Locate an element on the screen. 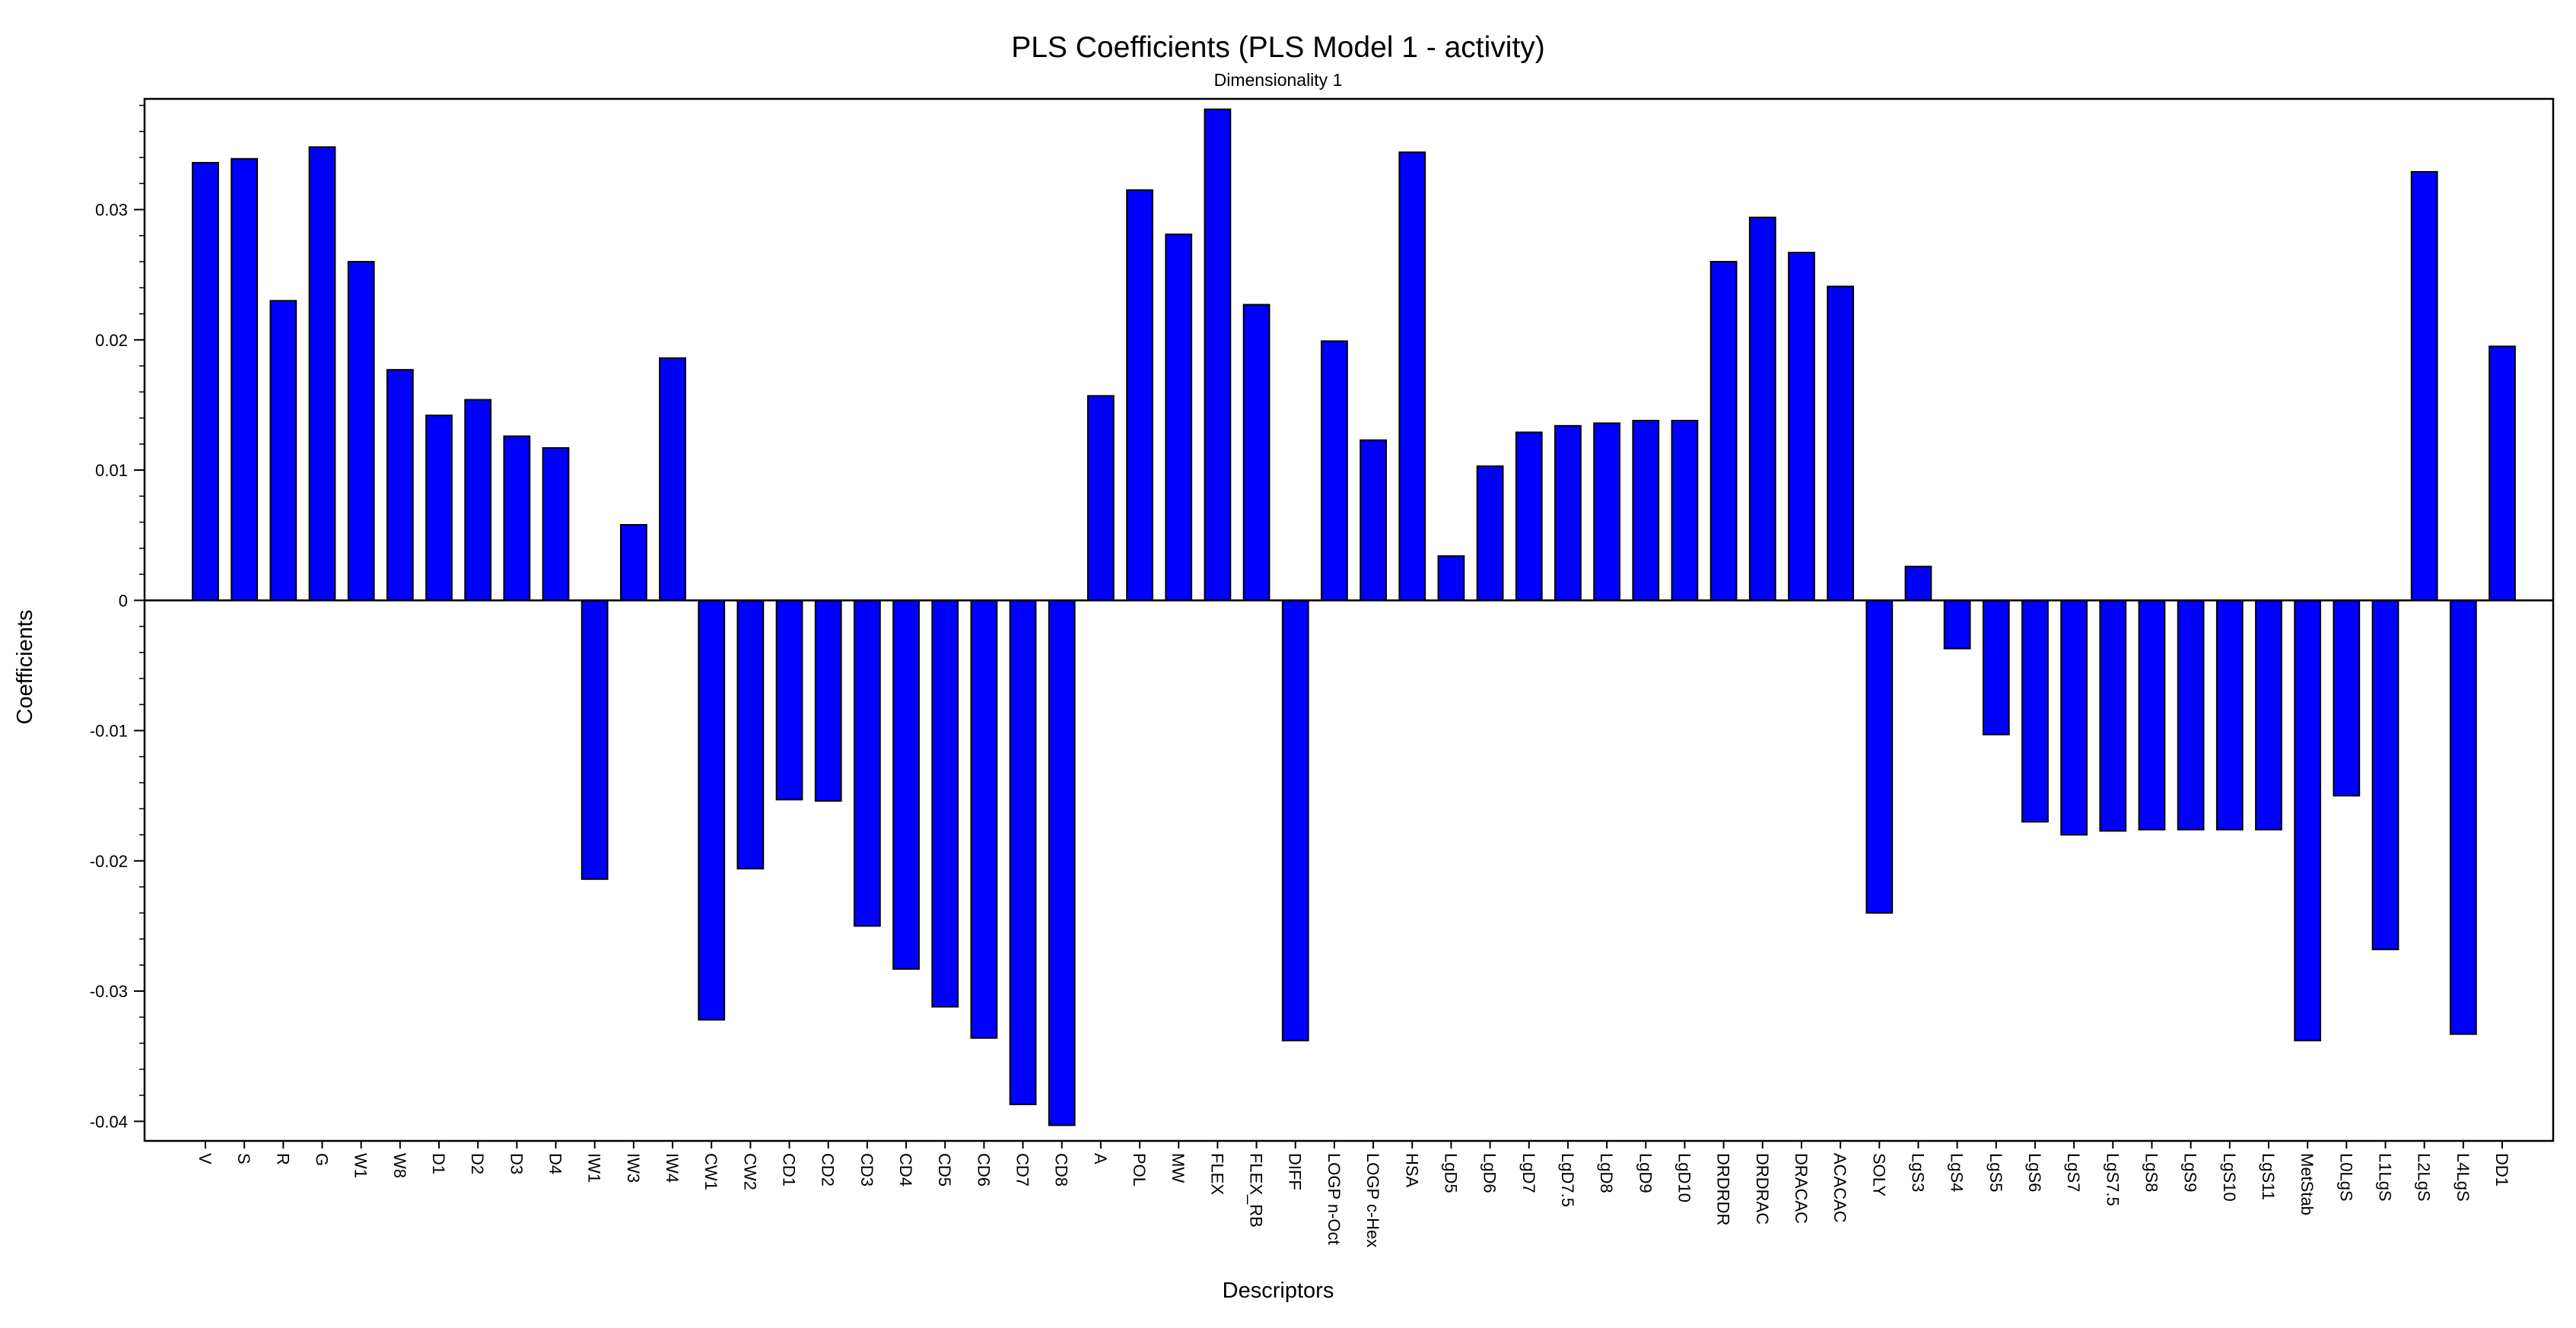  bar-flex is located at coordinates (1218, 355).